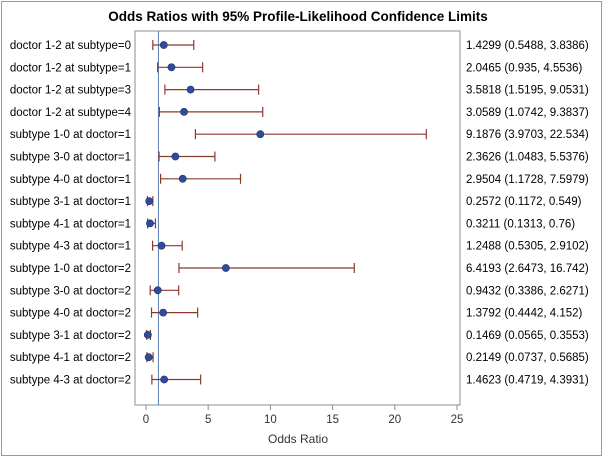 Image resolution: width=605 pixels, height=459 pixels. Describe the element at coordinates (524, 202) in the screenshot. I see `estimate-label: 0.2572 (0.1172, 0.549)` at that location.